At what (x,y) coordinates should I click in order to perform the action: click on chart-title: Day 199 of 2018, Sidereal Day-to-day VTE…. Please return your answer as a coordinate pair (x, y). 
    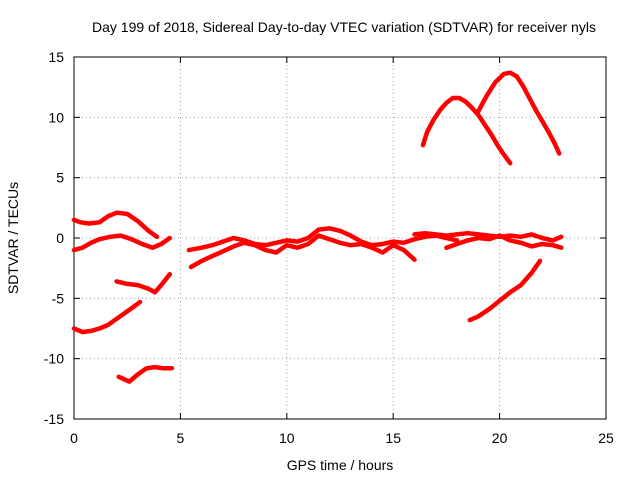
    Looking at the image, I should click on (344, 27).